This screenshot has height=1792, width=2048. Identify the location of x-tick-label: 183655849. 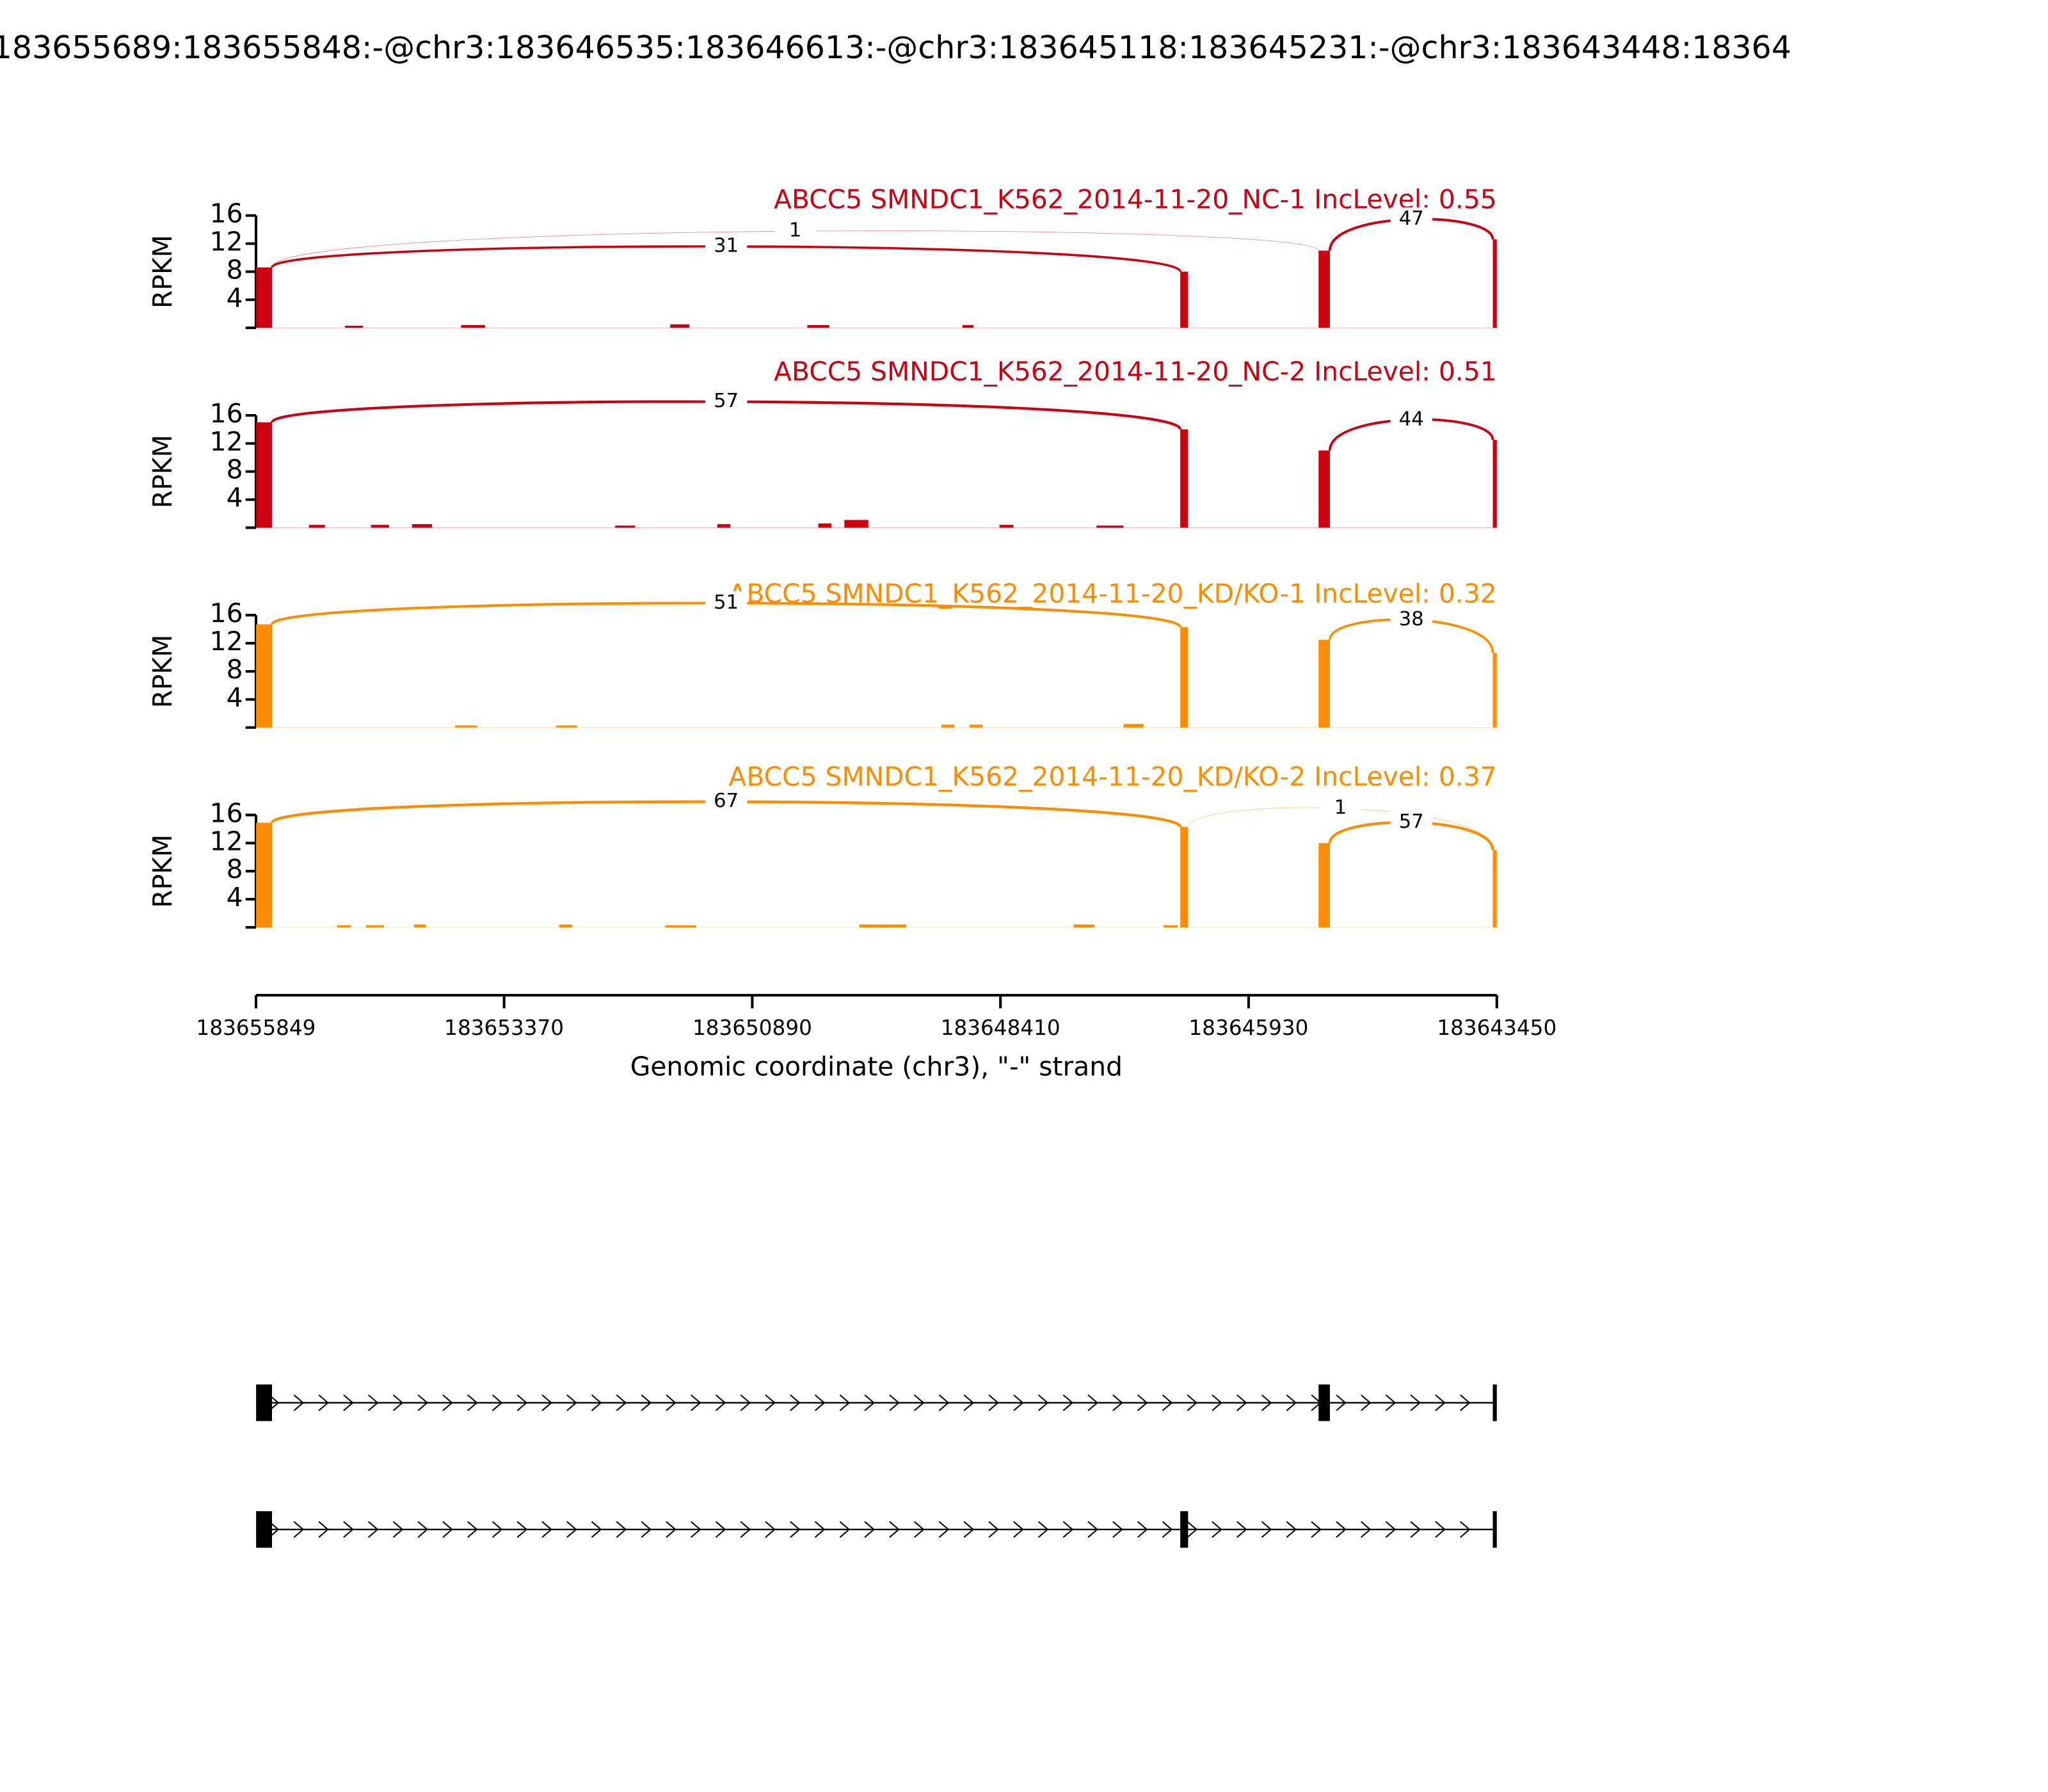
(256, 1028).